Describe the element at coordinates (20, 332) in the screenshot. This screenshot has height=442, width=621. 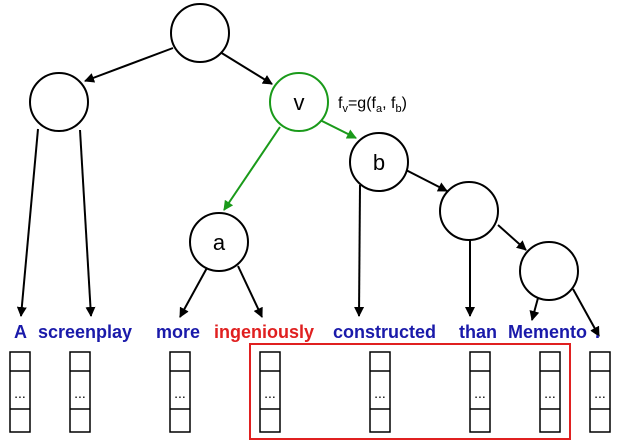
I see `word-A: A` at that location.